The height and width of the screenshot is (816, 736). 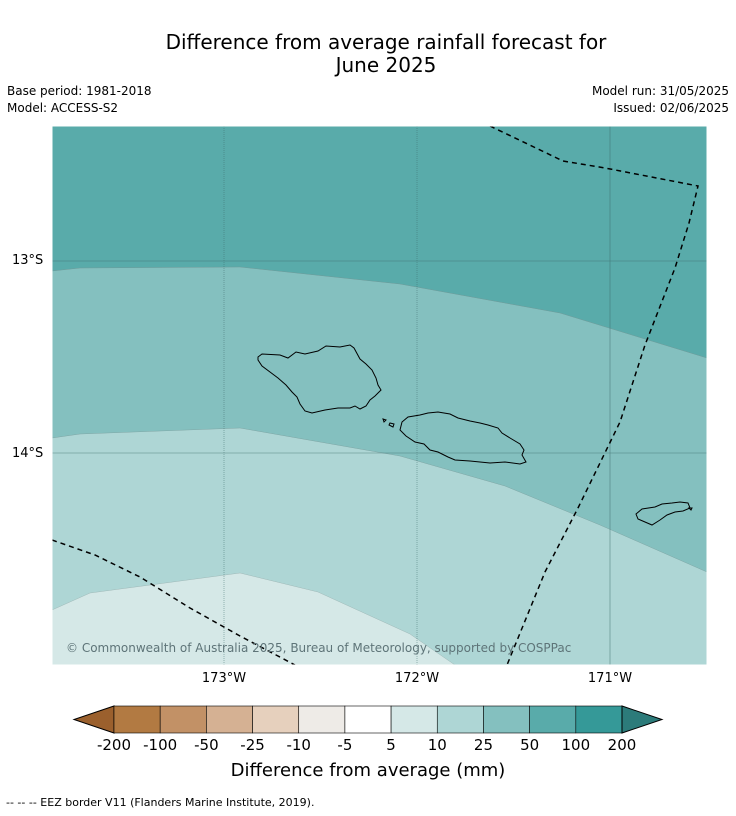 What do you see at coordinates (642, 719) in the screenshot?
I see `colorbar-extend-high` at bounding box center [642, 719].